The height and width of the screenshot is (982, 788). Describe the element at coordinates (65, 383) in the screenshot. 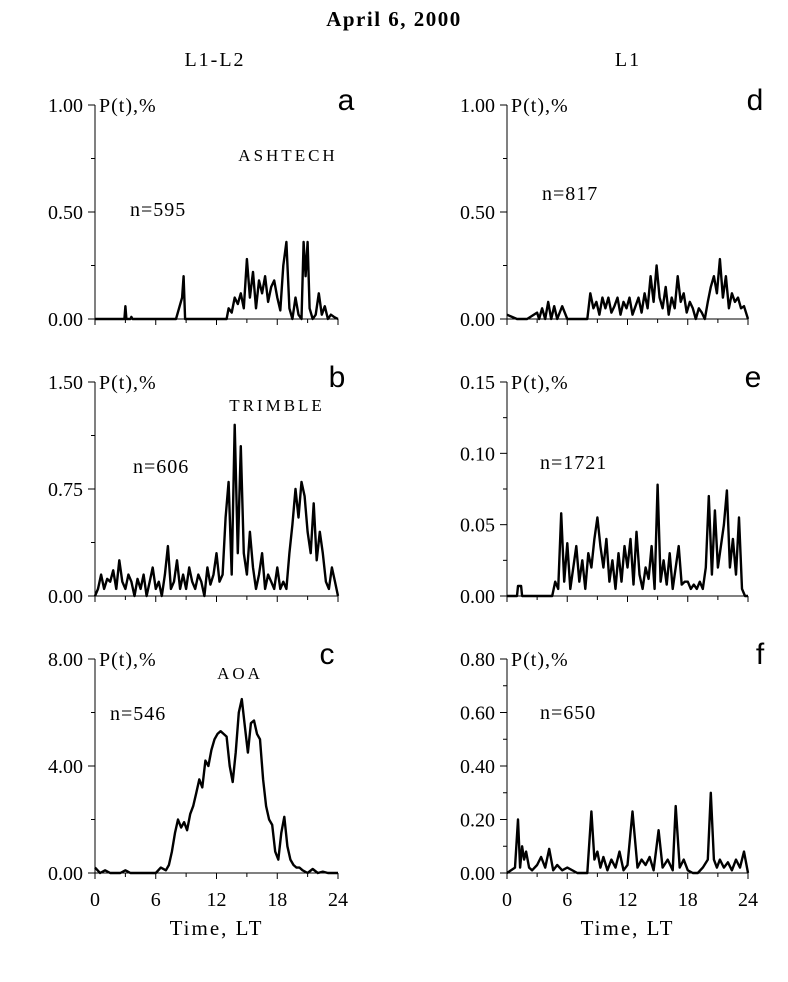

I see `y-tick-label: 1.50` at that location.